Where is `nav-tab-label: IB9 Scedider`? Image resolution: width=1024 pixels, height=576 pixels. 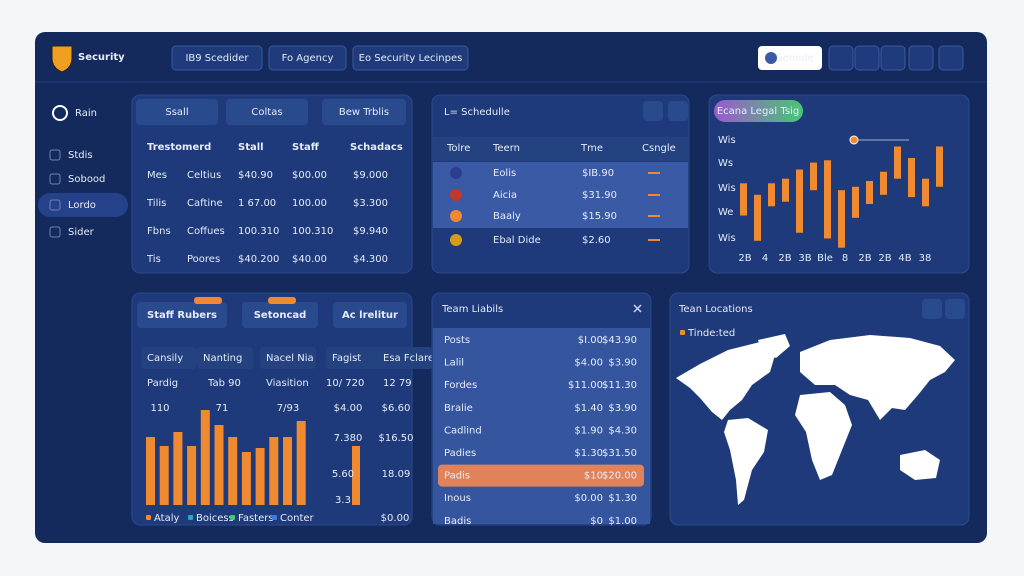
nav-tab-label: IB9 Scedider is located at coordinates (217, 58).